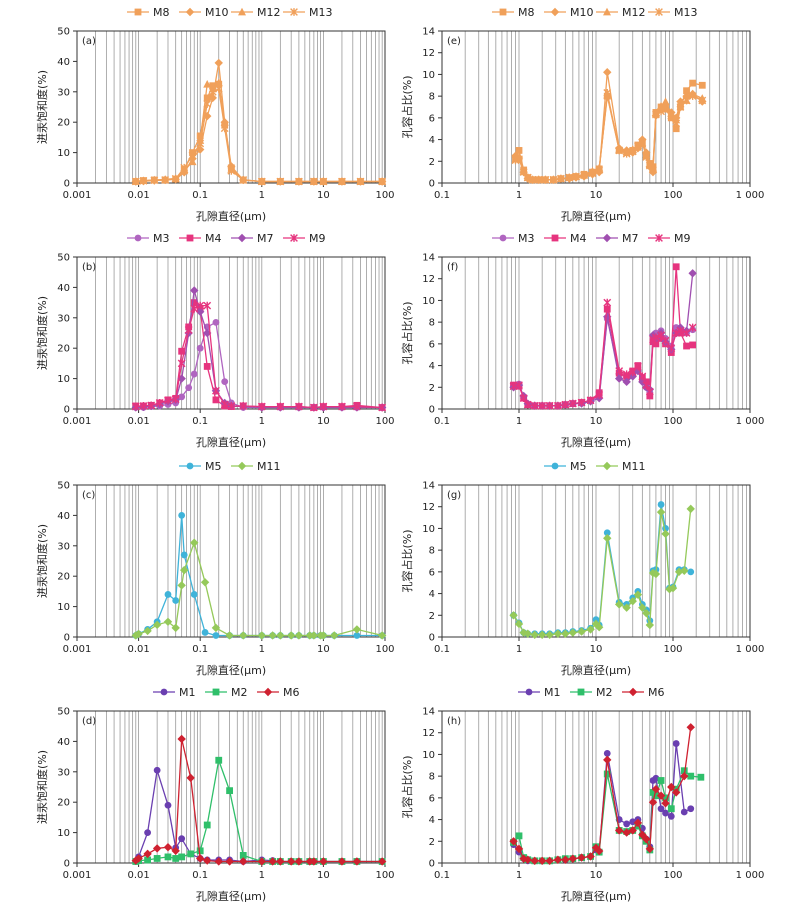 Image resolution: width=792 pixels, height=908 pixels. What do you see at coordinates (513, 238) in the screenshot?
I see `legend-item: M3` at bounding box center [513, 238].